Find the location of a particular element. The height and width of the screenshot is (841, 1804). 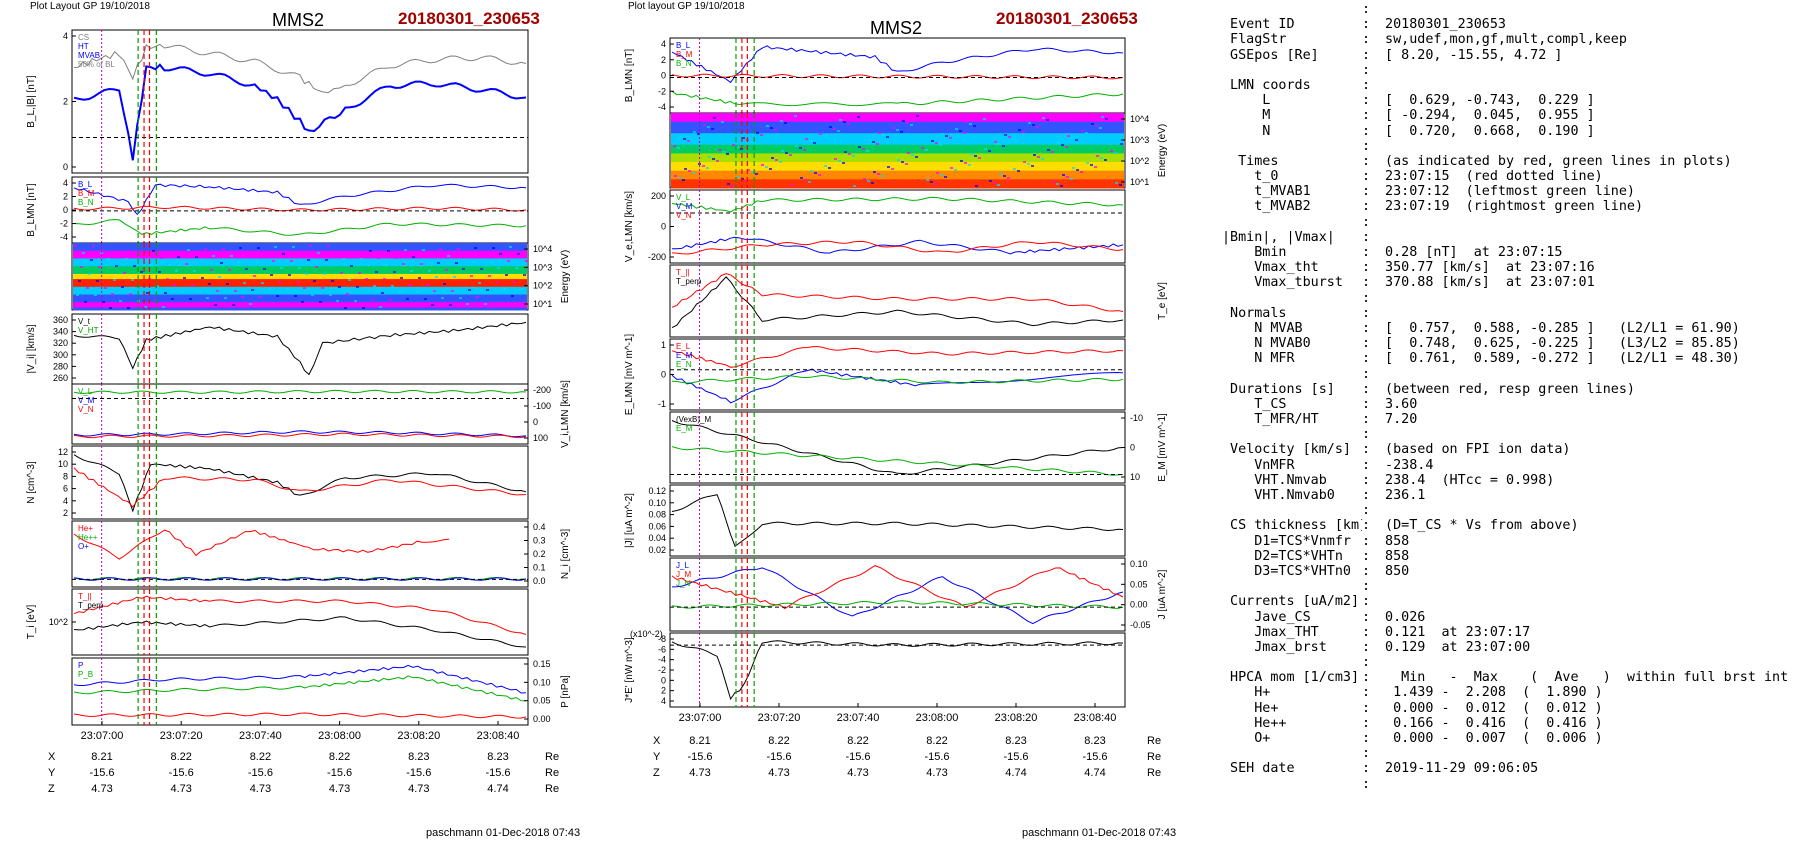

info-value: (D=T_CS * Vs from above) is located at coordinates (1478, 526).